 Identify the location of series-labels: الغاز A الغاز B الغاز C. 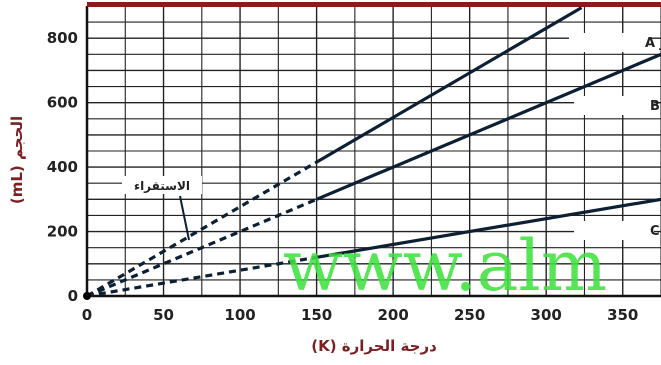
(615, 136).